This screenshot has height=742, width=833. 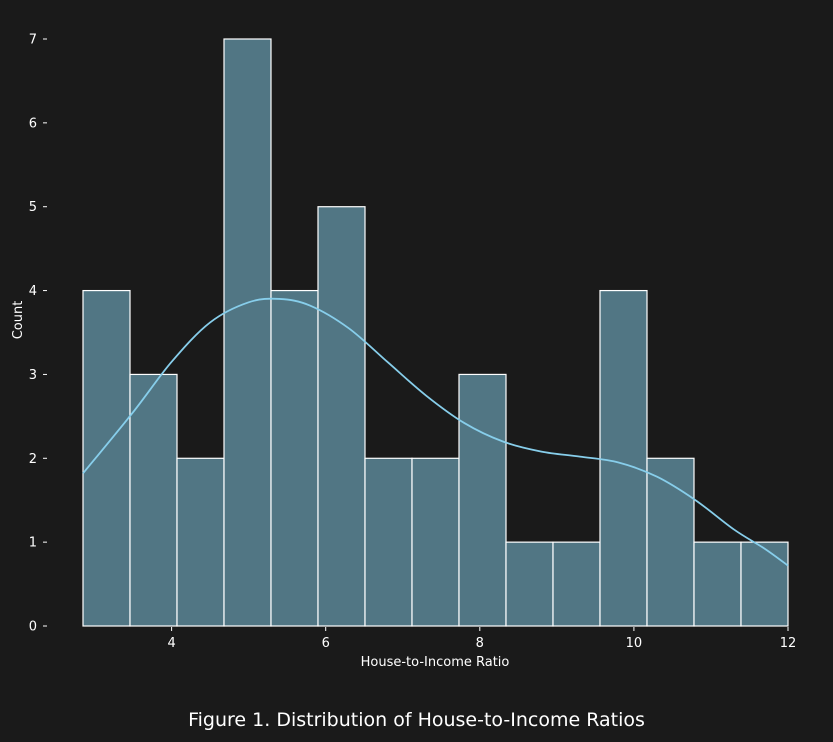 What do you see at coordinates (435, 662) in the screenshot?
I see `x-axis-label: House-to-Income Ratio` at bounding box center [435, 662].